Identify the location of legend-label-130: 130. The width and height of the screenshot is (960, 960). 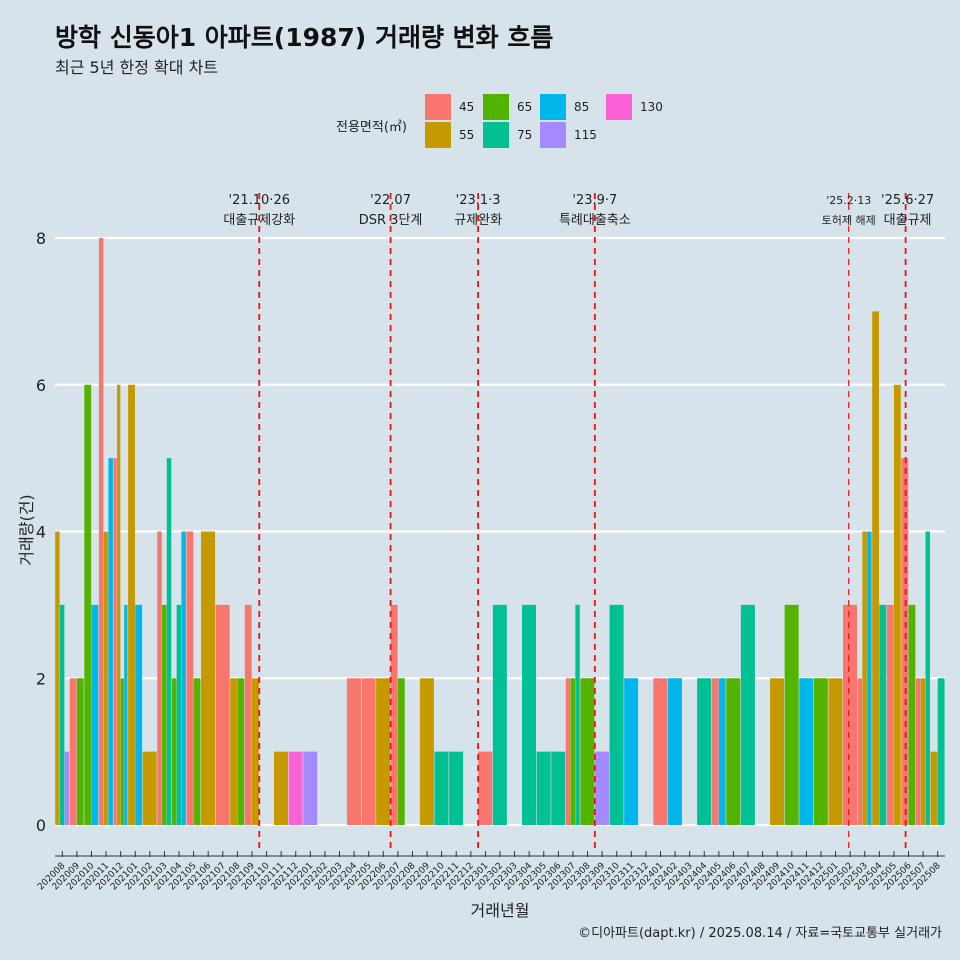
(651, 107).